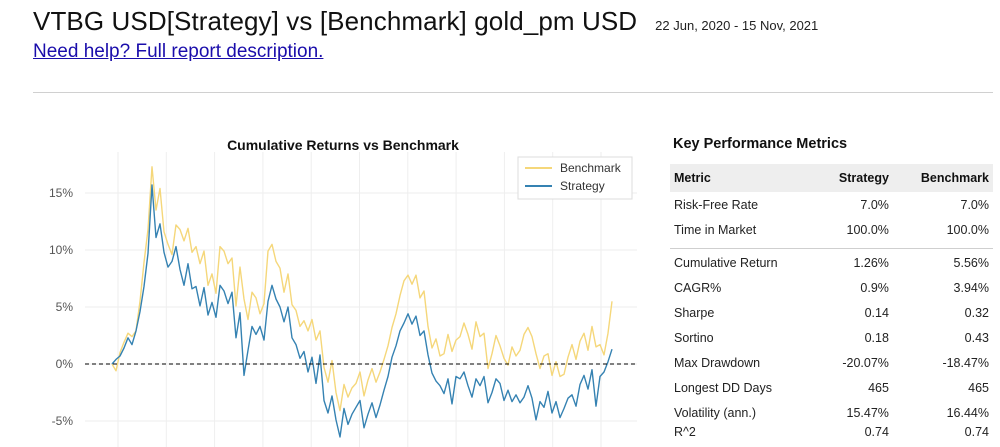  What do you see at coordinates (831, 246) in the screenshot?
I see `row-separator` at bounding box center [831, 246].